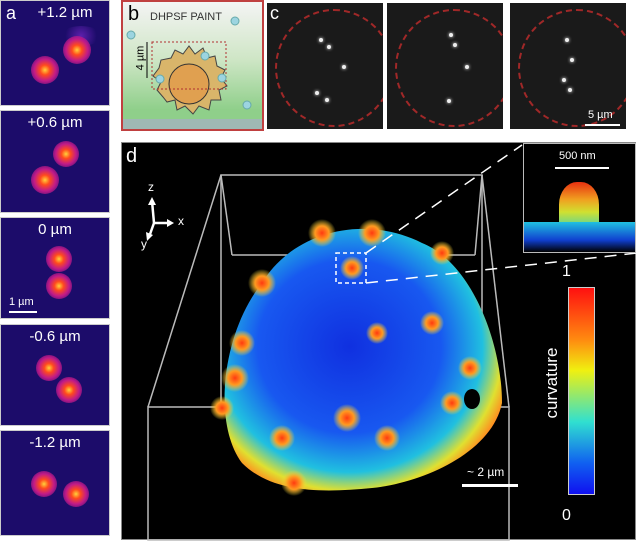 The width and height of the screenshot is (640, 544). What do you see at coordinates (351, 268) in the screenshot?
I see `zoom-region` at bounding box center [351, 268].